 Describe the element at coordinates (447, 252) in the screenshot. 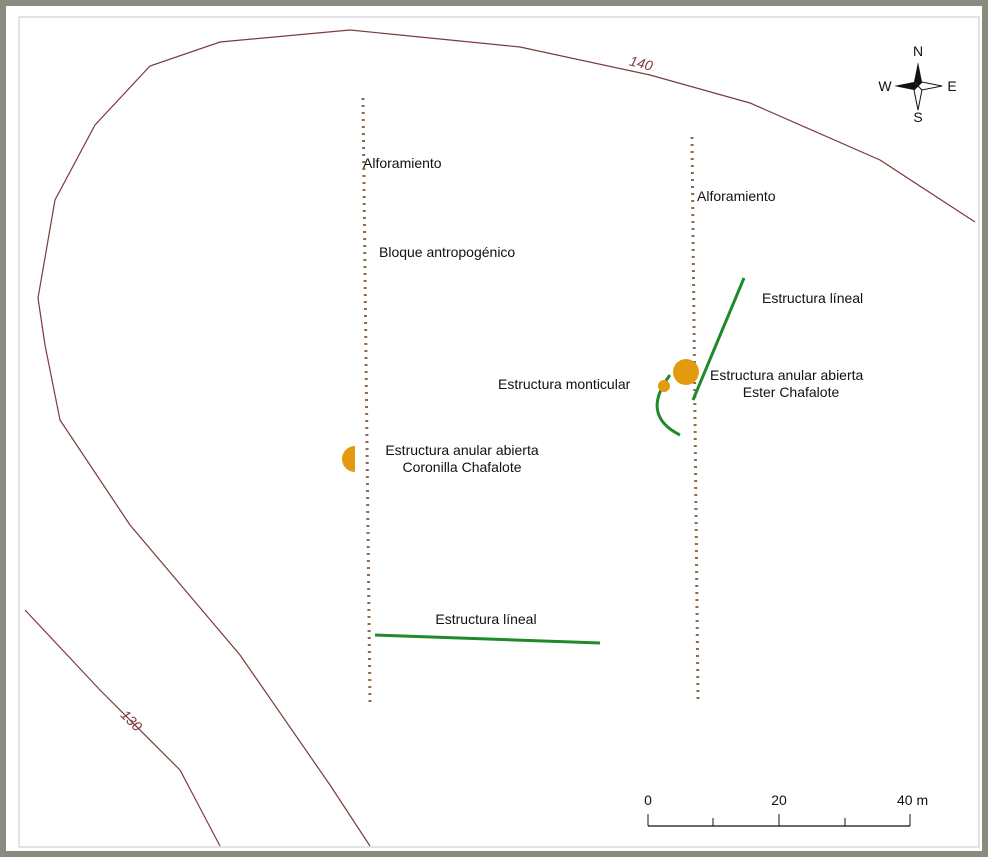

I see `feature-label: Bloque antropogénico` at that location.